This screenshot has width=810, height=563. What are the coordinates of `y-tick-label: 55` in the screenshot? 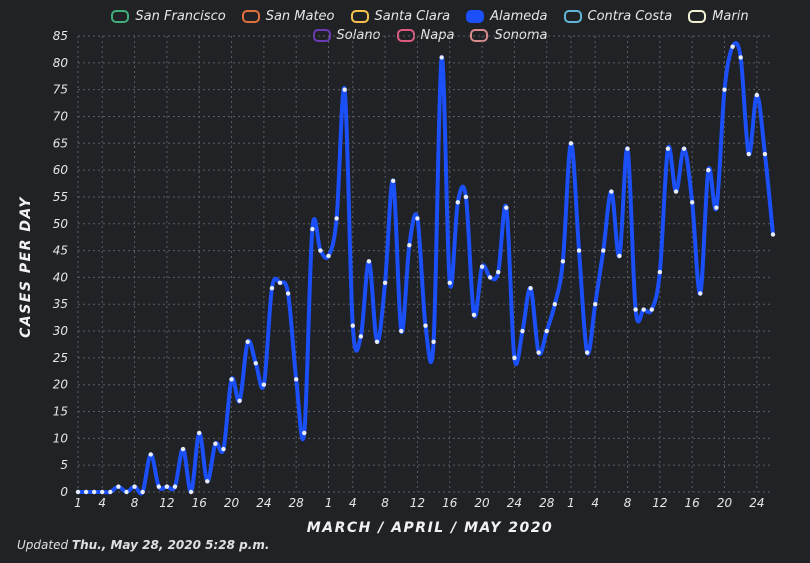 It's located at (60, 197).